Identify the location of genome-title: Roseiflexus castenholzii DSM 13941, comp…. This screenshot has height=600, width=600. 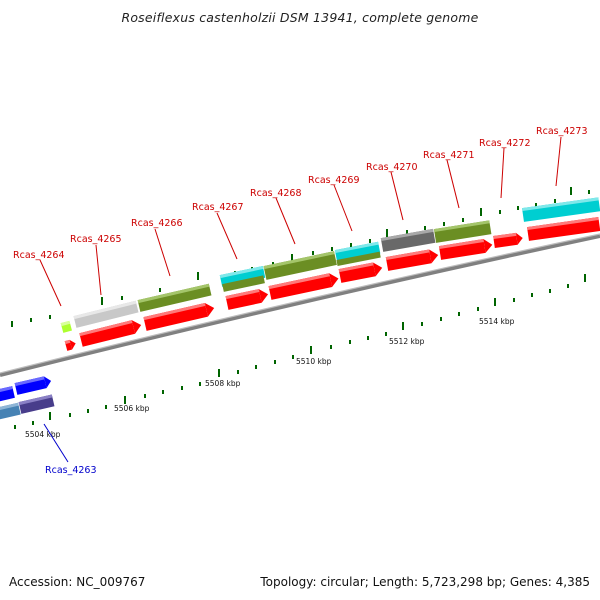
(300, 17).